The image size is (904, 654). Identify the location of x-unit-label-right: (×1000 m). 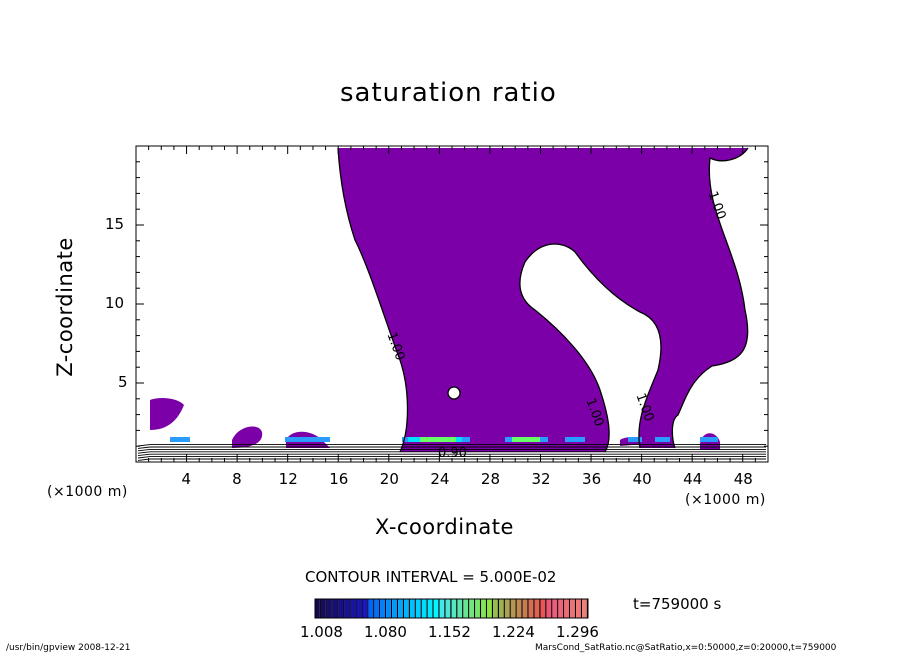
(725, 500).